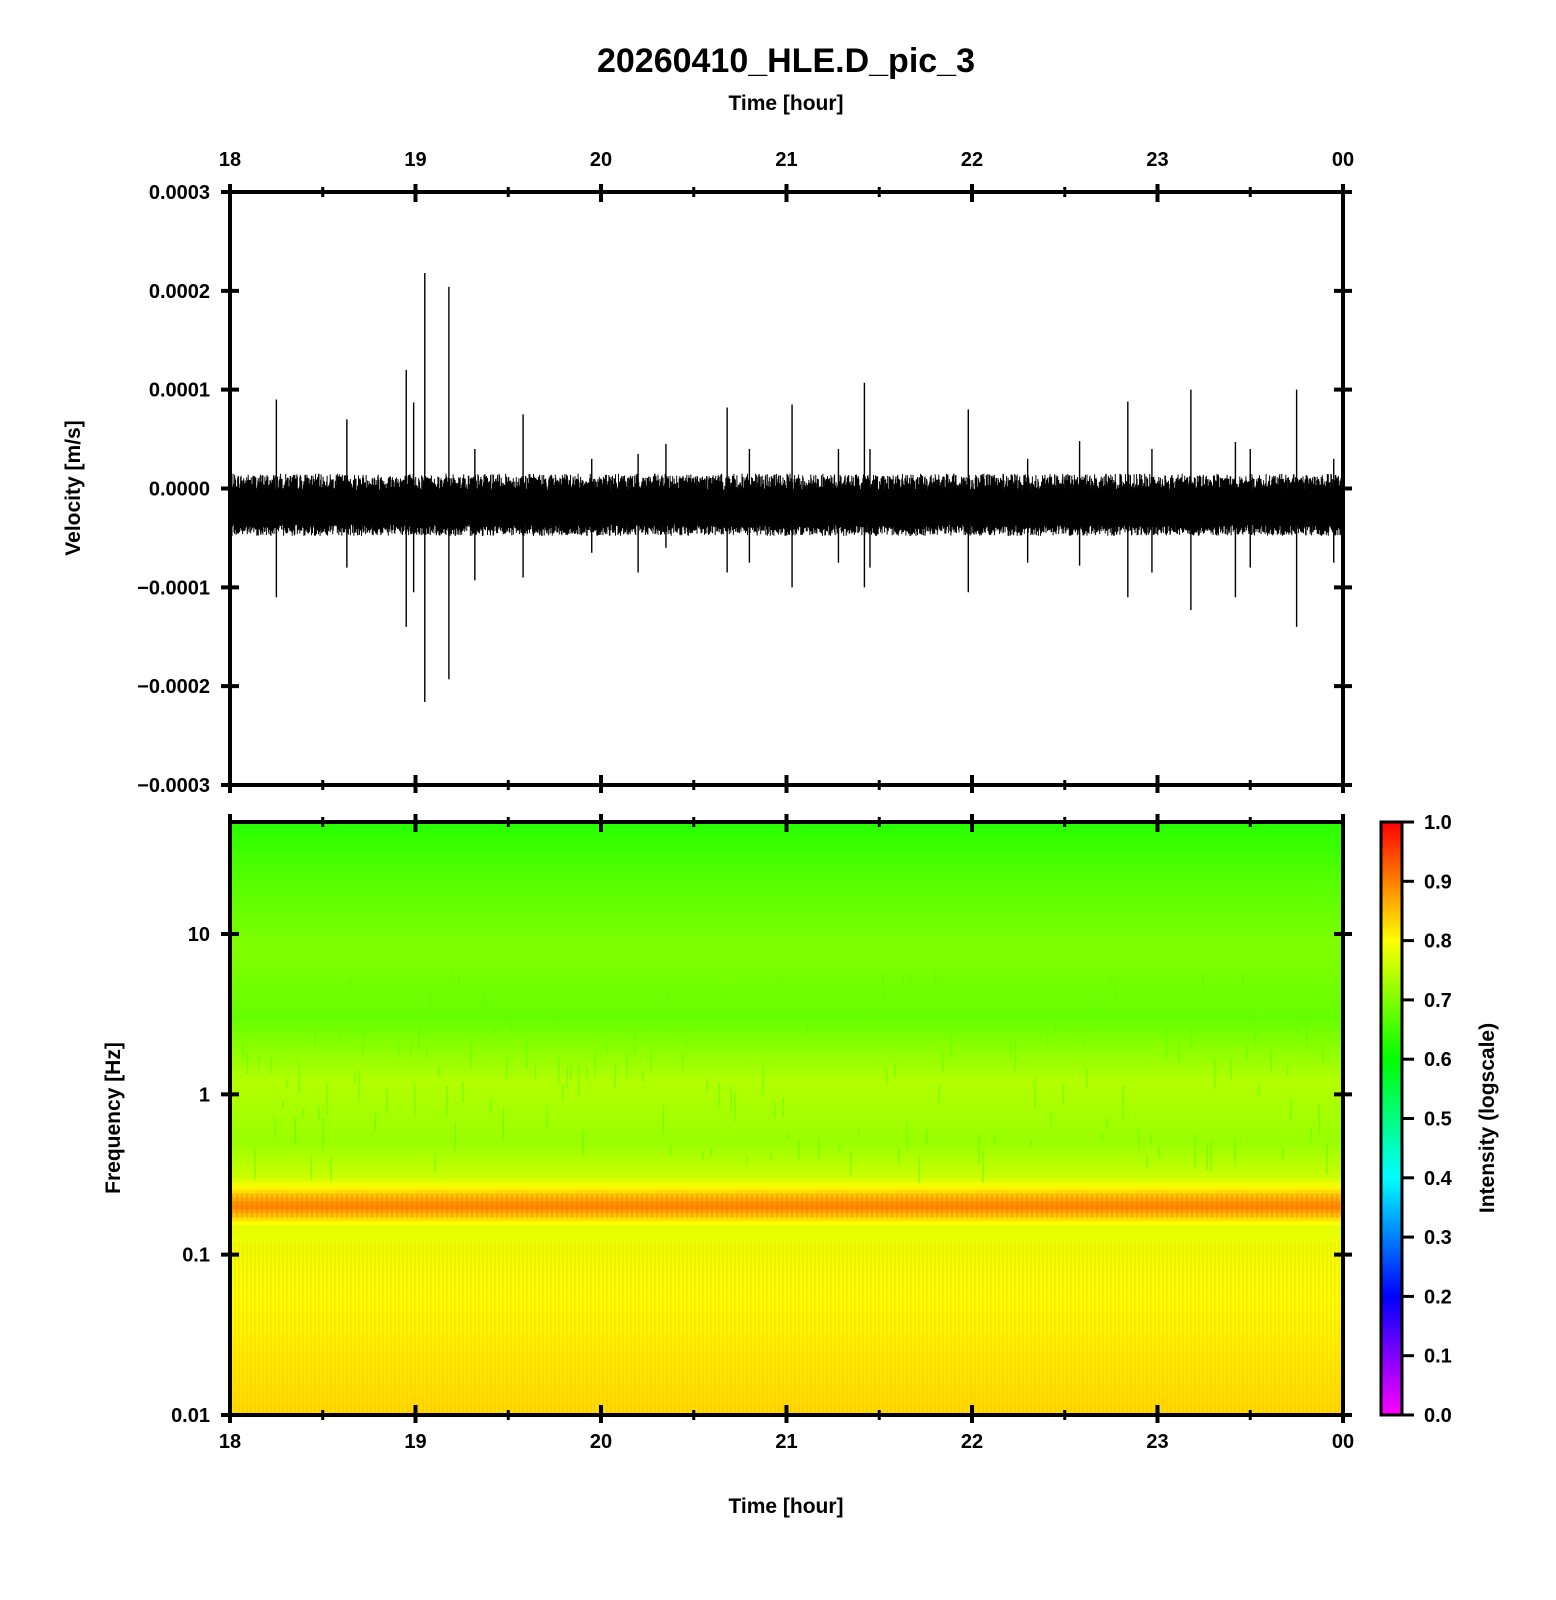  What do you see at coordinates (179, 490) in the screenshot?
I see `y-tick-label: 0.0000` at bounding box center [179, 490].